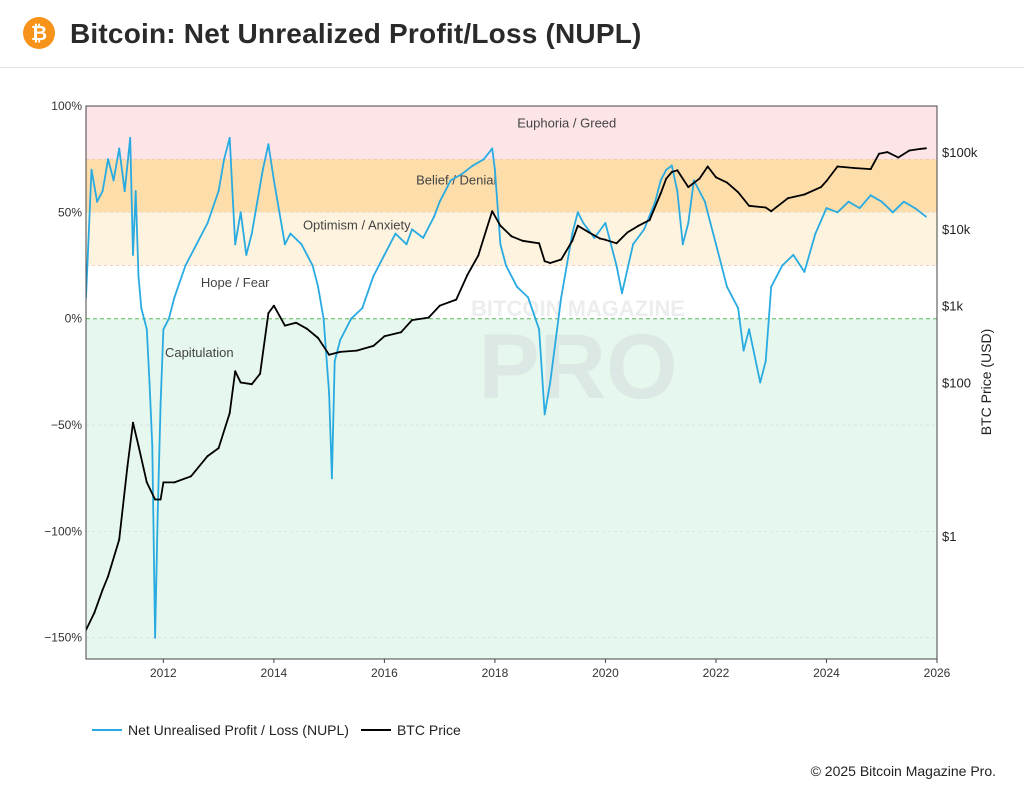 Image resolution: width=1024 pixels, height=787 pixels. Describe the element at coordinates (220, 730) in the screenshot. I see `legend-item-nupl: Net Unrealised Profit / Loss (NUPL)` at that location.